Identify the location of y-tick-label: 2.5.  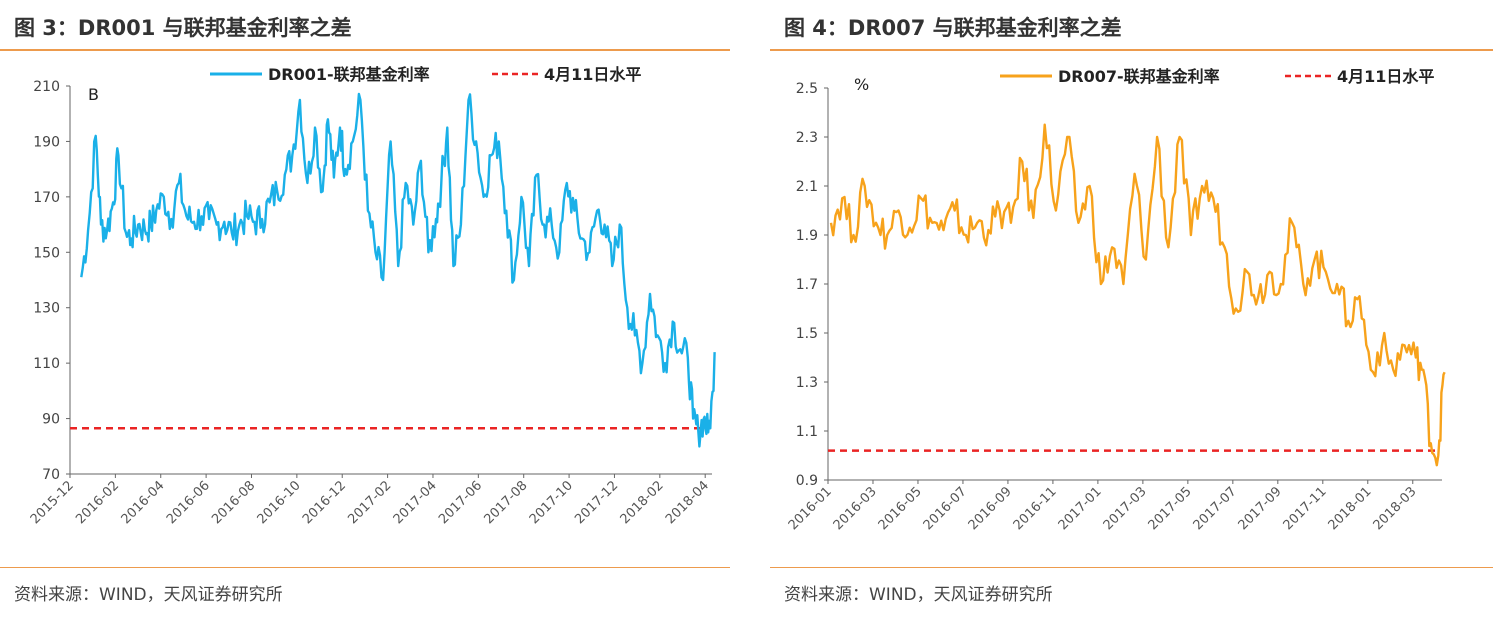
(807, 89).